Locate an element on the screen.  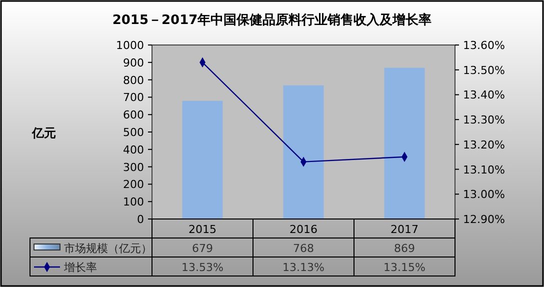
y-tick-label: 200 is located at coordinates (133, 185).